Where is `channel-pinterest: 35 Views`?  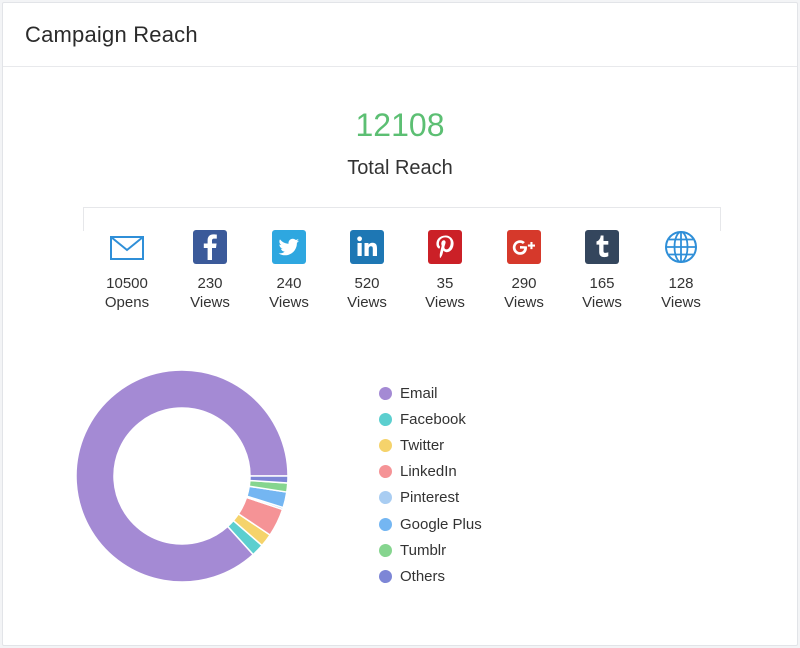
channel-pinterest: 35 Views is located at coordinates (445, 270).